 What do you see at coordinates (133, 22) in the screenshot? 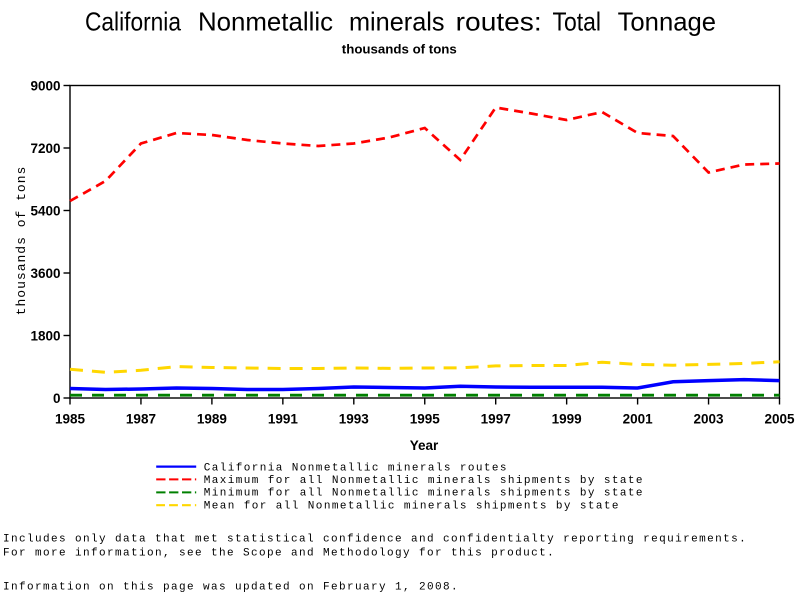
I see `svg-text: California` at bounding box center [133, 22].